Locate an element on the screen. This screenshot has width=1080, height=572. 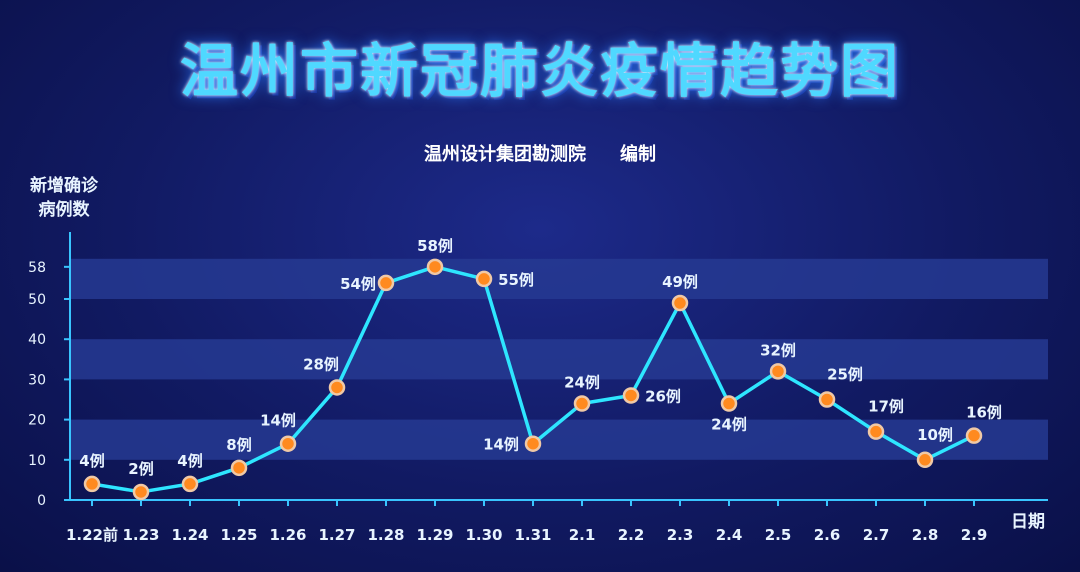
x-tick-label: 2.1 is located at coordinates (582, 535).